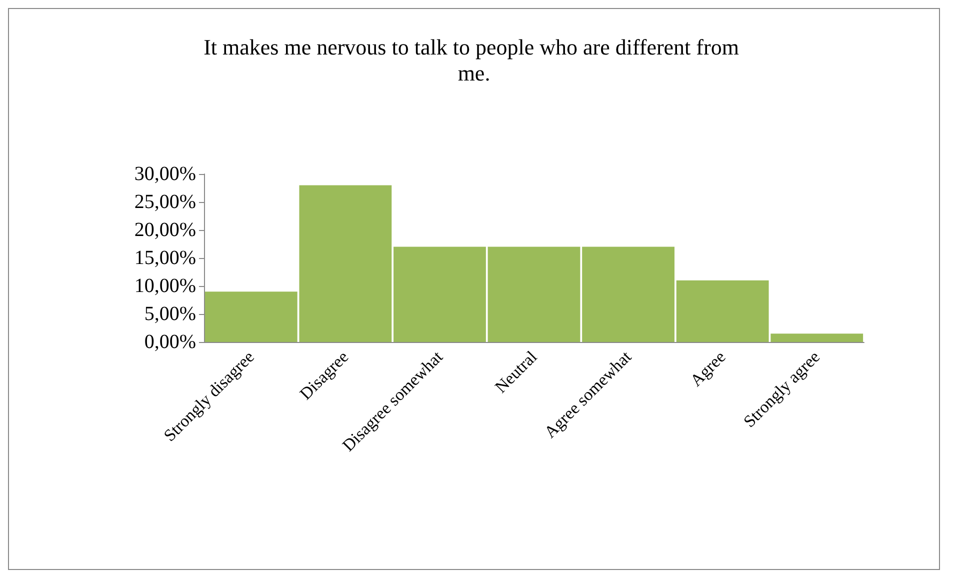  Describe the element at coordinates (170, 314) in the screenshot. I see `y-tick-label: 5,00%` at that location.